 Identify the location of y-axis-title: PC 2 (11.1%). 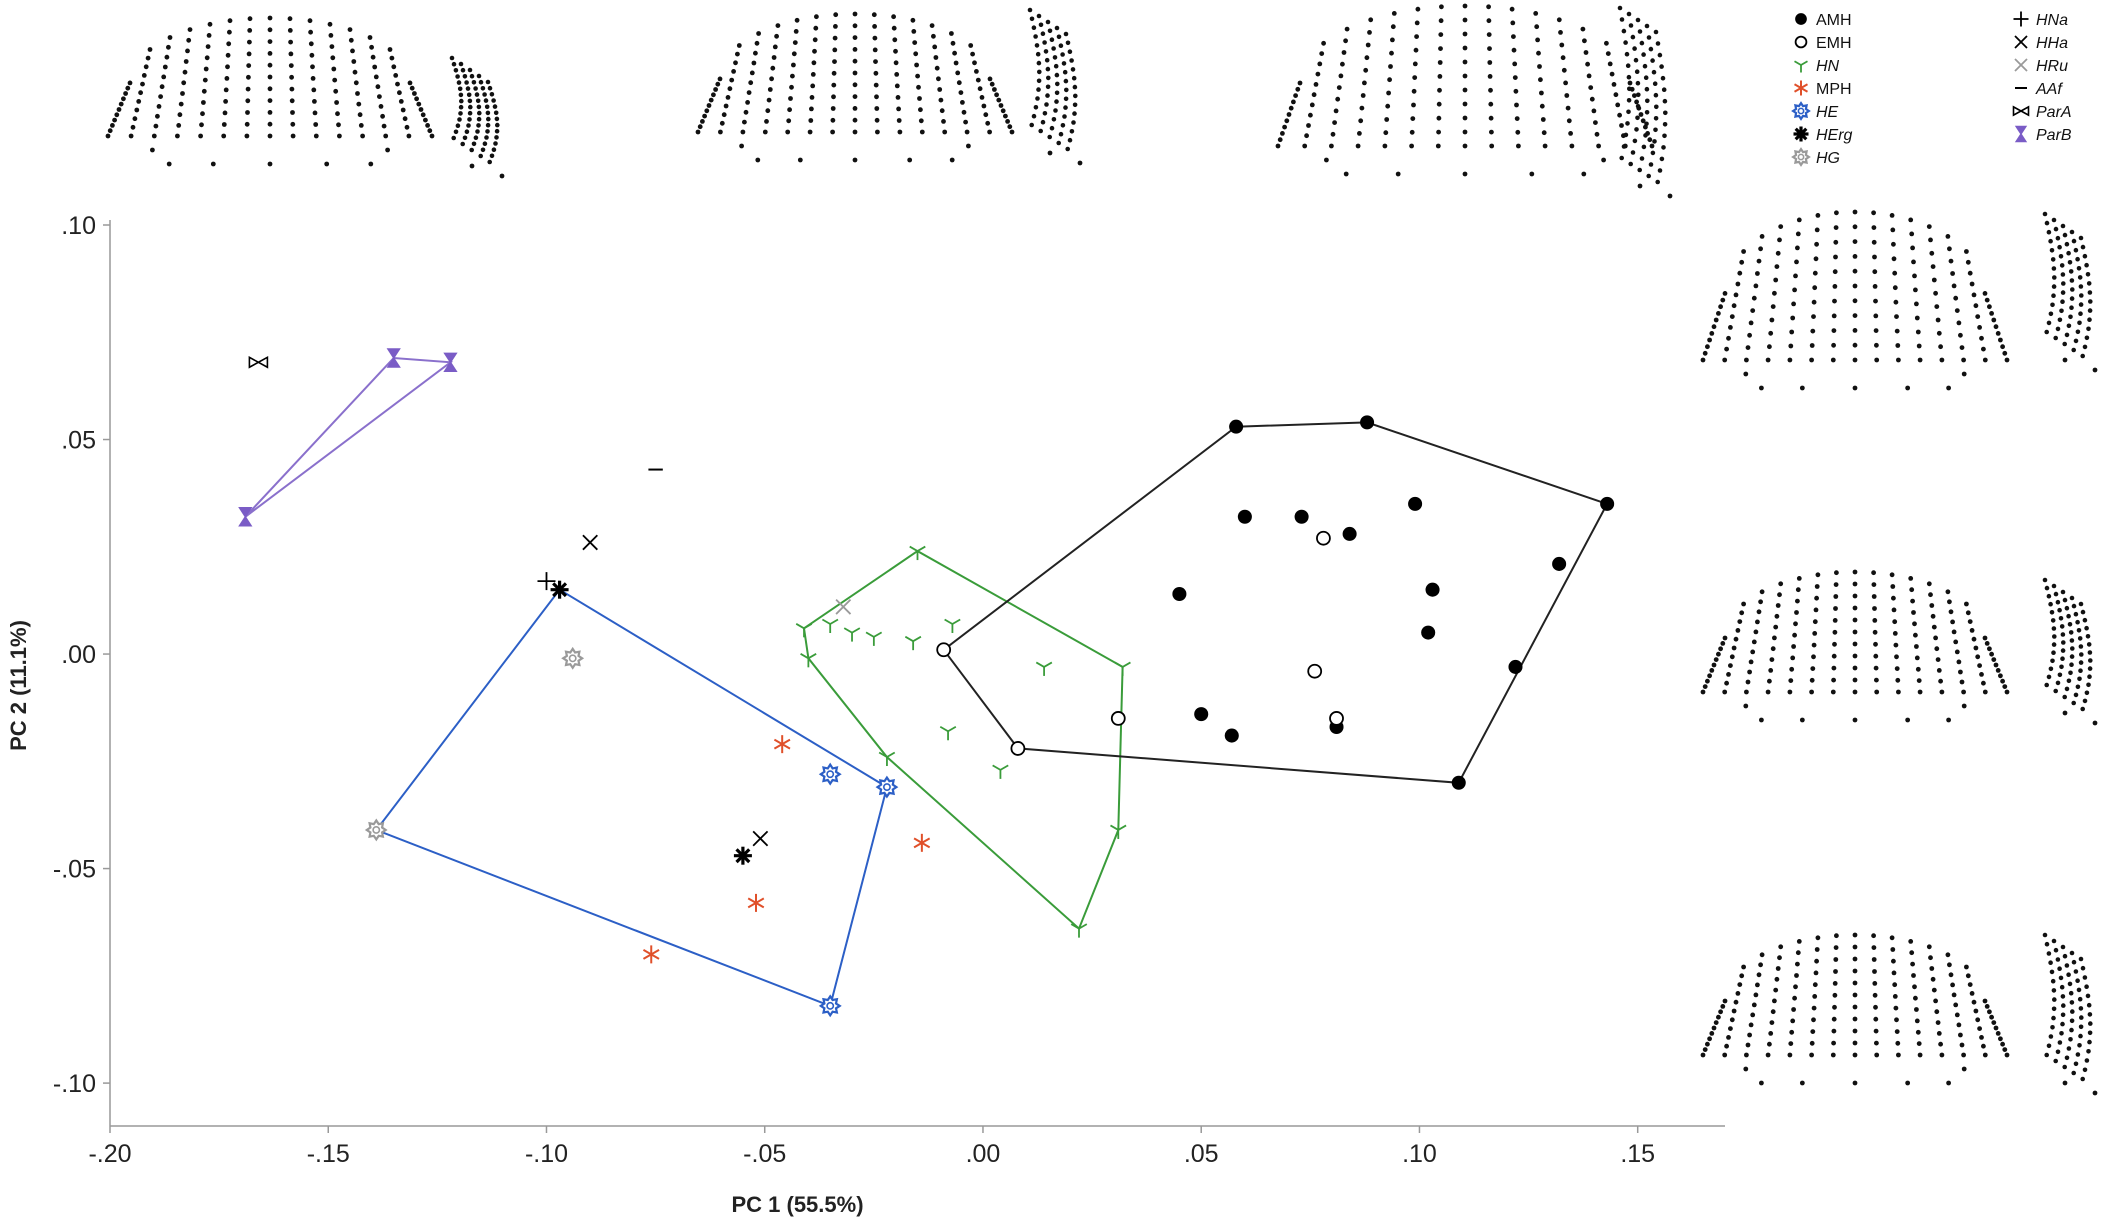
(18, 685).